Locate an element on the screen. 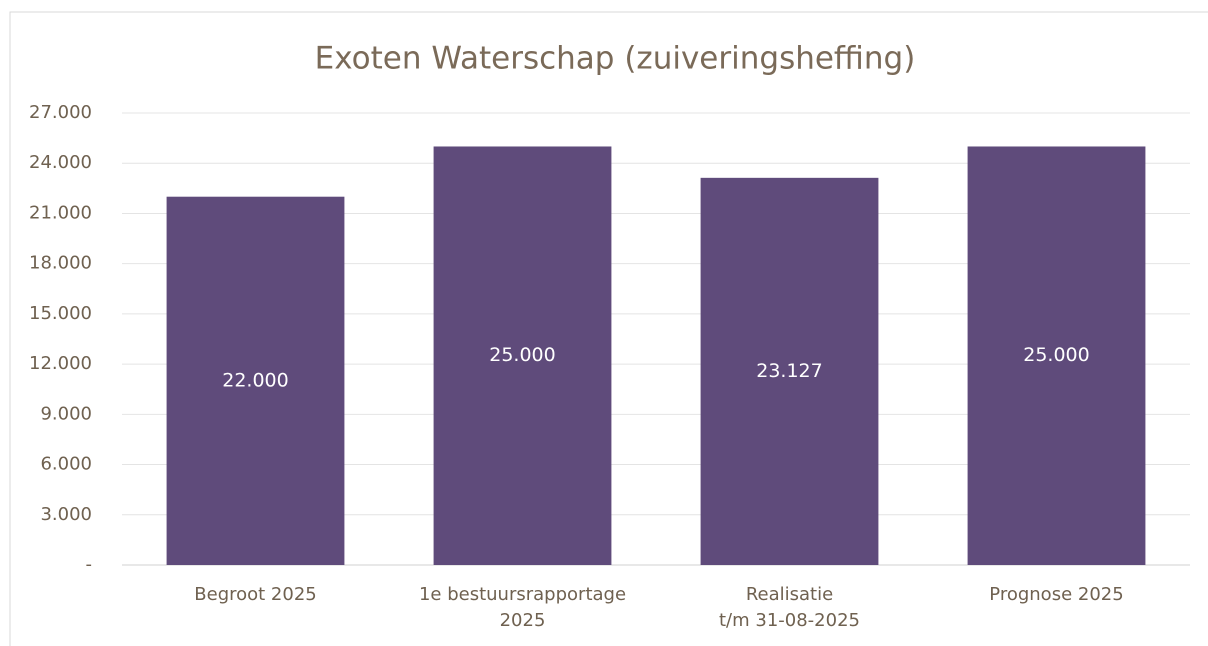  chart-title: Exoten Waterschap (zuiveringsheffing) is located at coordinates (615, 59).